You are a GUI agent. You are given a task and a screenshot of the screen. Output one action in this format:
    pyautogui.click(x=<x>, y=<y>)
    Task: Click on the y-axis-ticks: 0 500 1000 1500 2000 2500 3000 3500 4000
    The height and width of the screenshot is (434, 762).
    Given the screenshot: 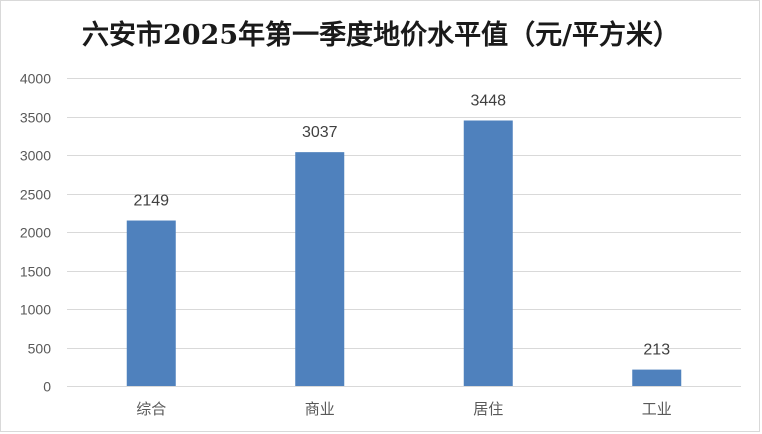 What is the action you would take?
    pyautogui.click(x=35, y=233)
    